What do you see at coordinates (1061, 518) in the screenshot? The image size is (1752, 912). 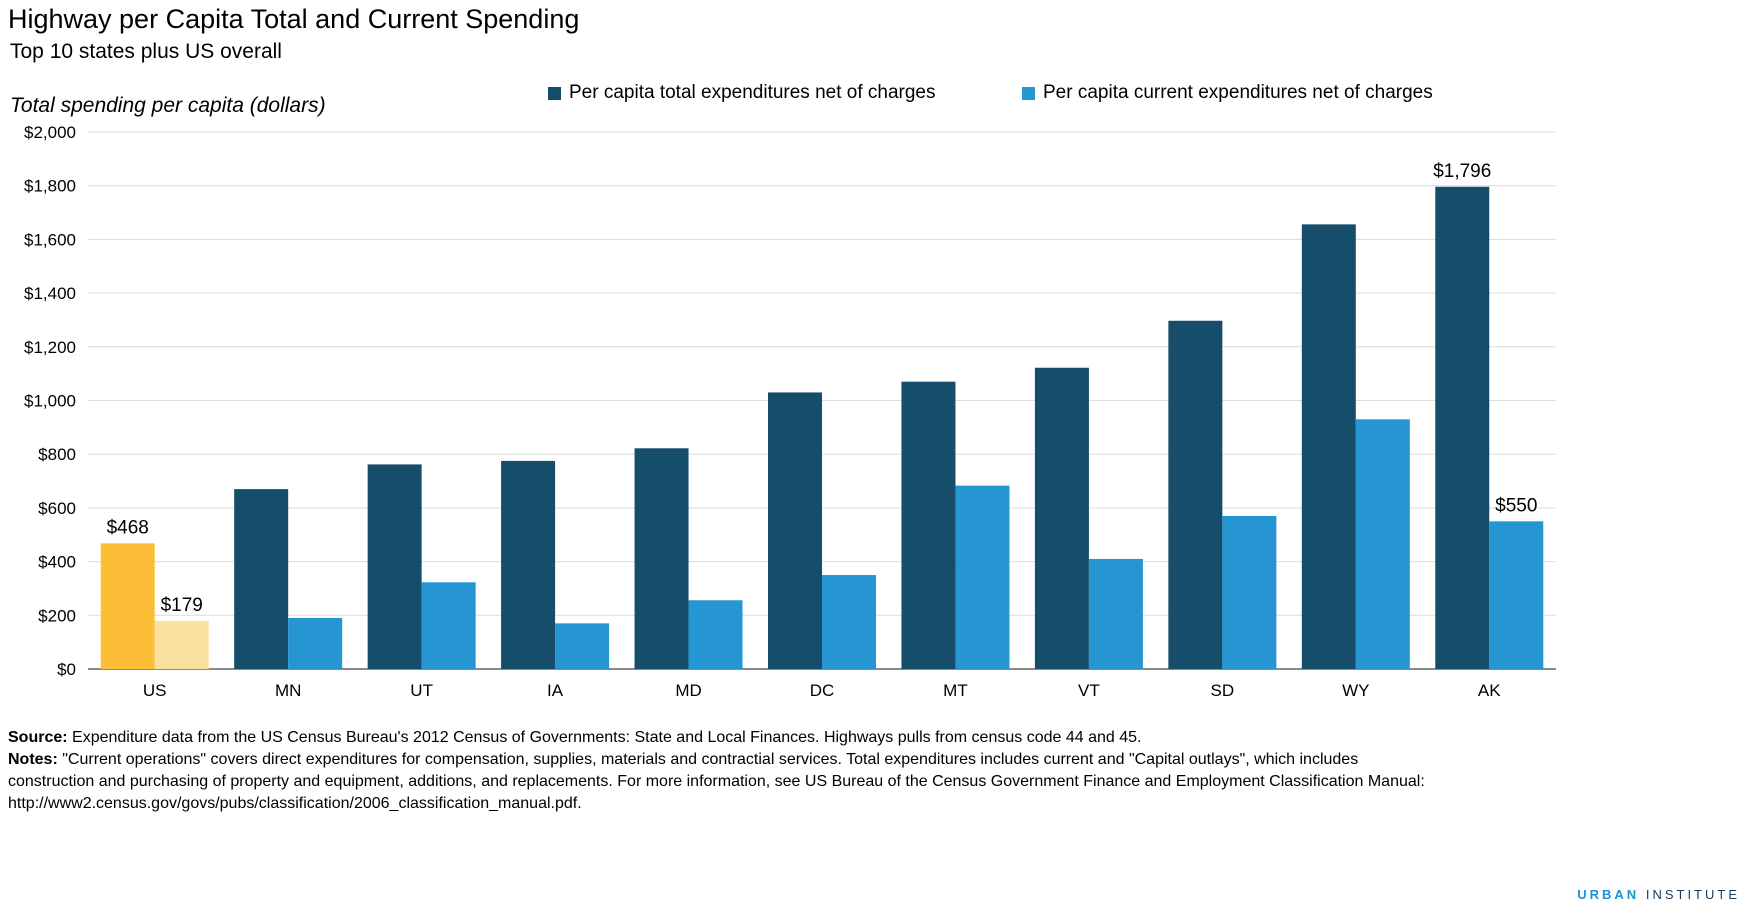 I see `bar-total-vt` at bounding box center [1061, 518].